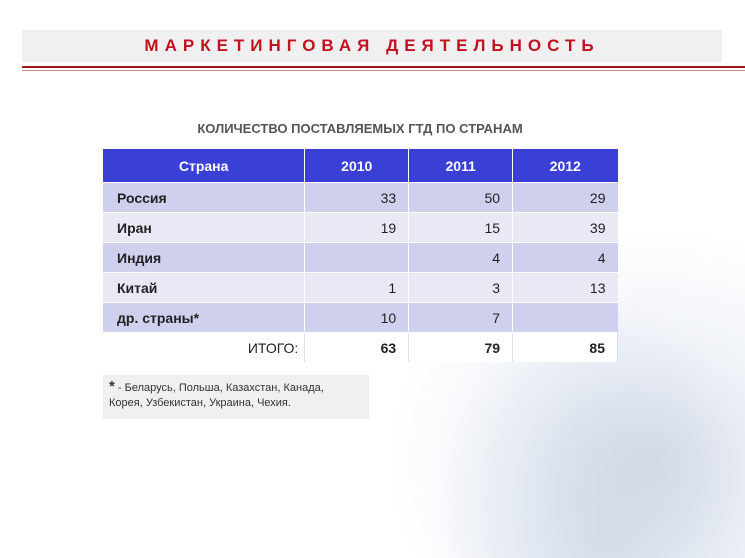  What do you see at coordinates (357, 197) in the screenshot?
I see `value-cell: 33` at bounding box center [357, 197].